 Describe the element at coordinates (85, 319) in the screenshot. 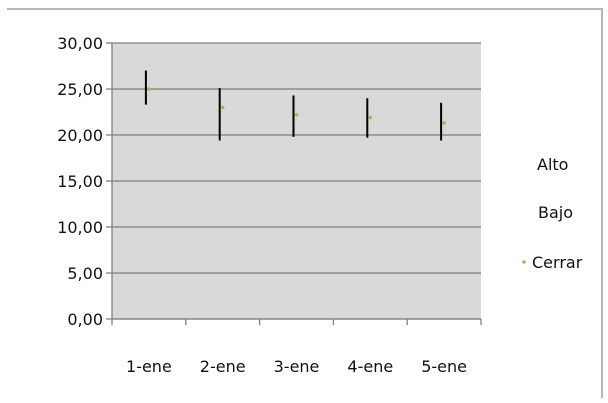

I see `y-tick-label: 0,00` at that location.